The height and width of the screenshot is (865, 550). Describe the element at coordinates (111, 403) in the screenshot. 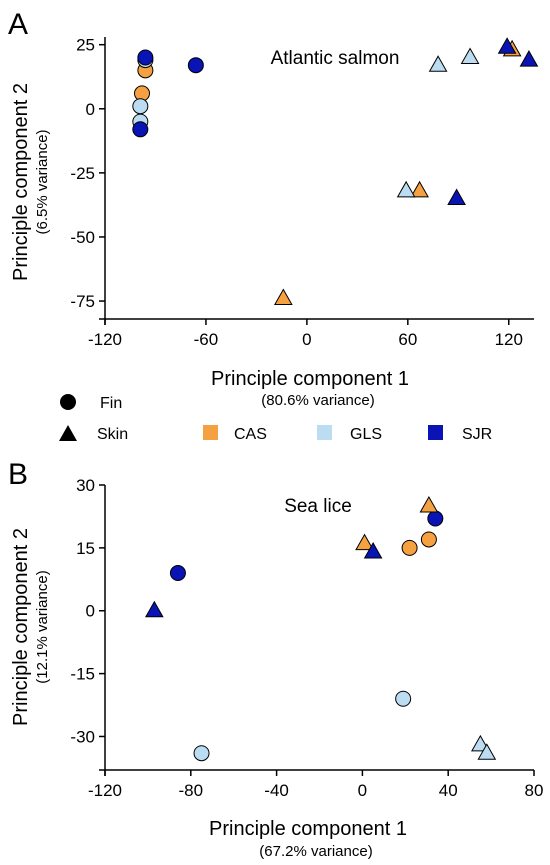

I see `legend-fin-label: Fin` at that location.